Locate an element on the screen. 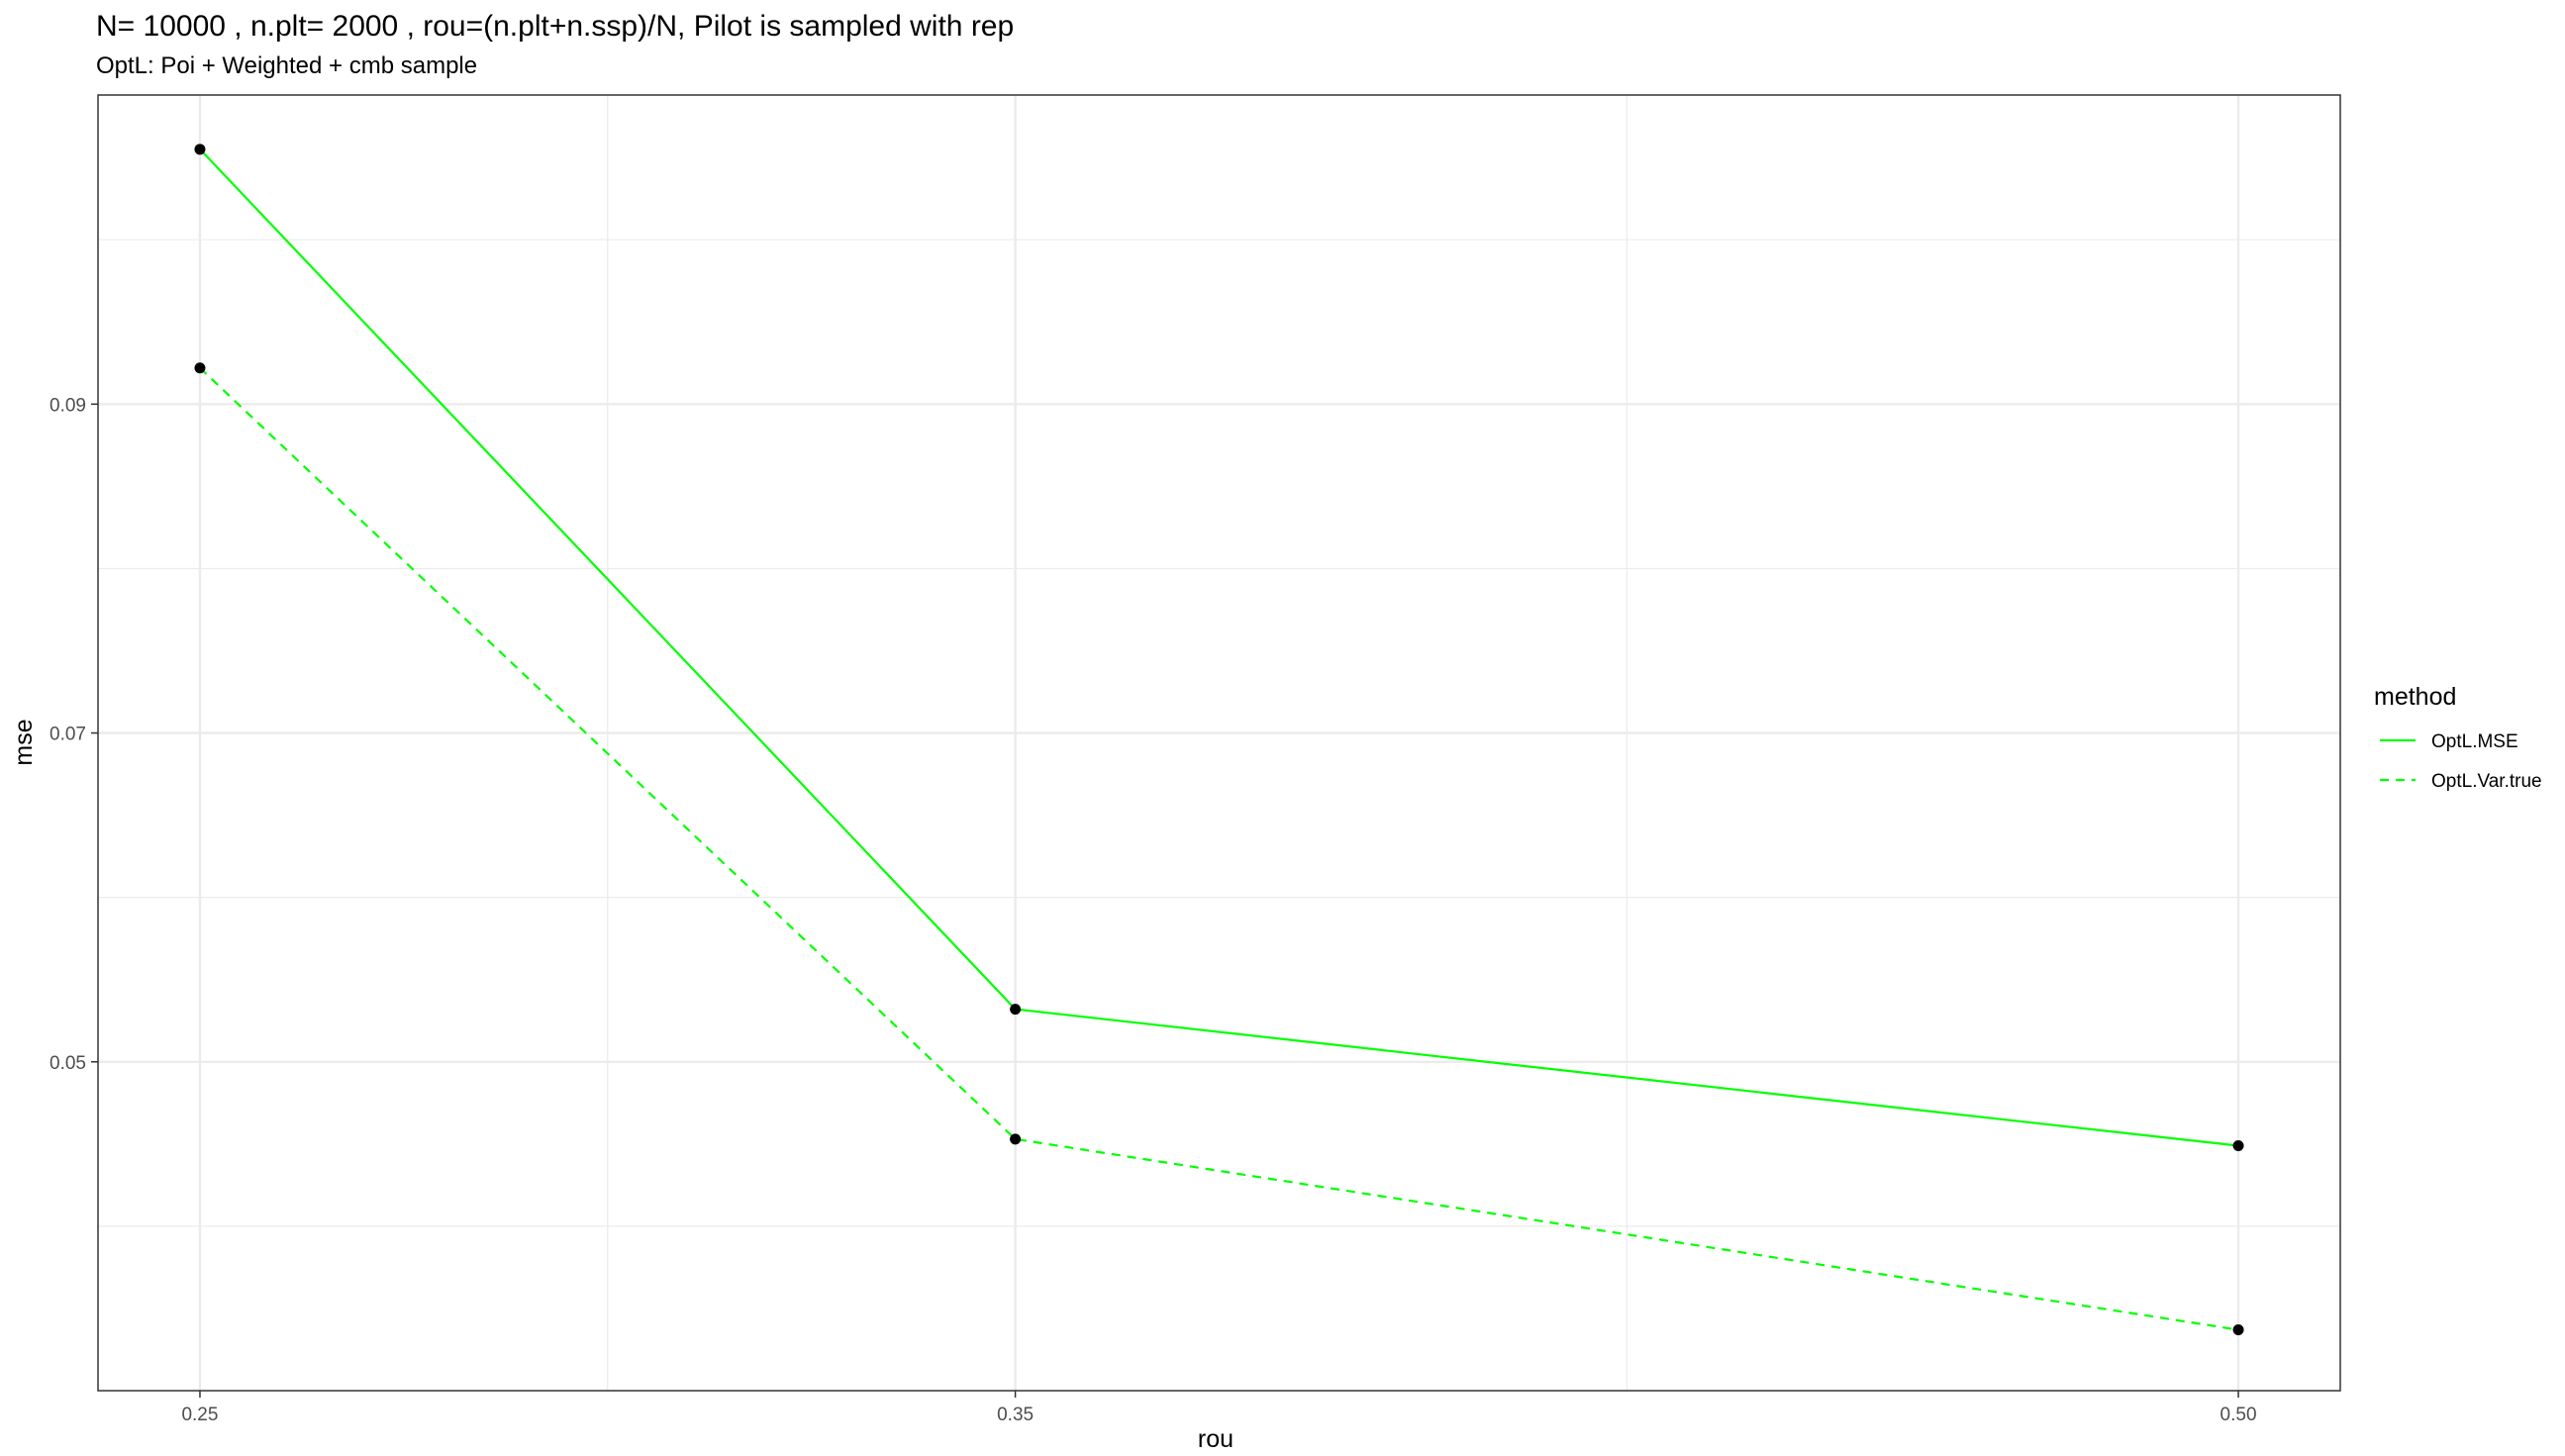 Image resolution: width=2565 pixels, height=1456 pixels. y-tick-label: 0.09 is located at coordinates (67, 405).